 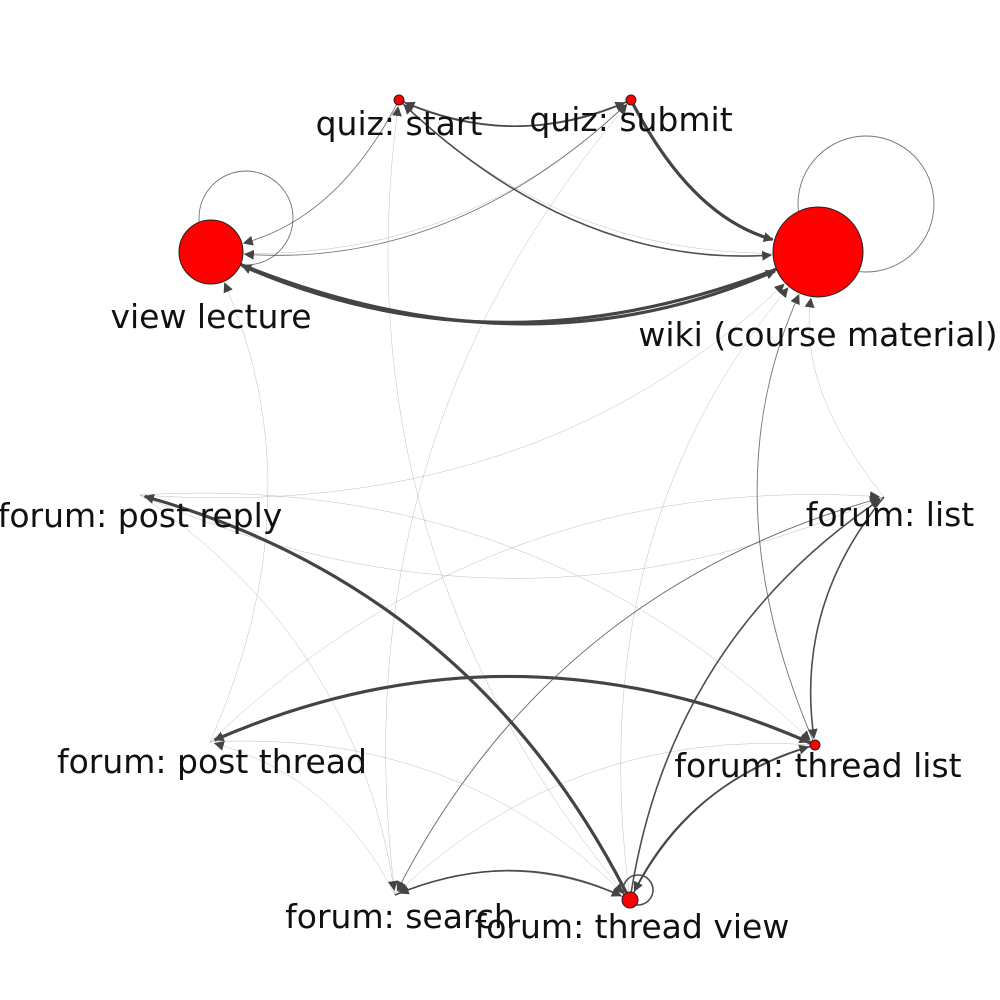 What do you see at coordinates (211, 252) in the screenshot?
I see `node-view-lecture` at bounding box center [211, 252].